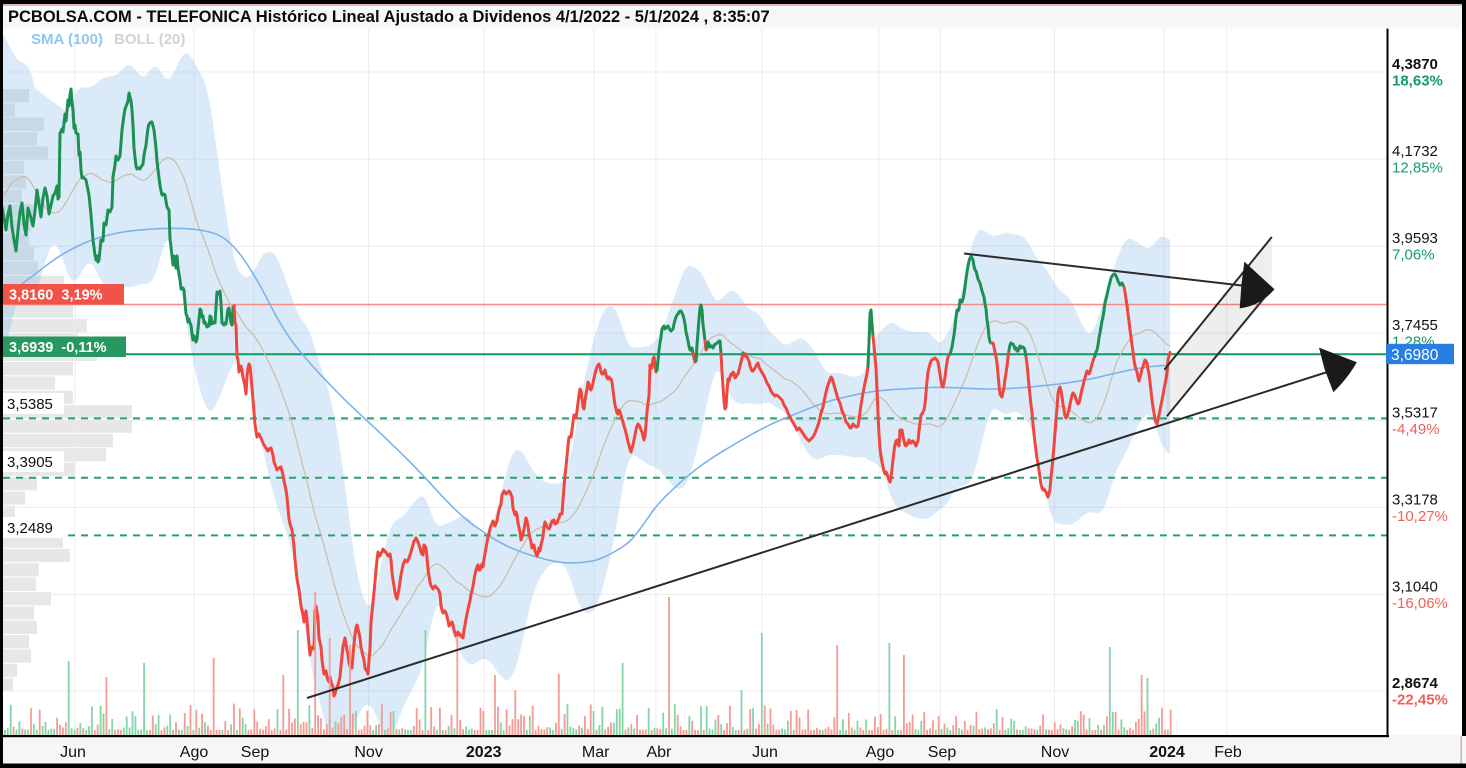 The width and height of the screenshot is (1466, 768). Describe the element at coordinates (1416, 429) in the screenshot. I see `svg-text: -4,49%` at that location.